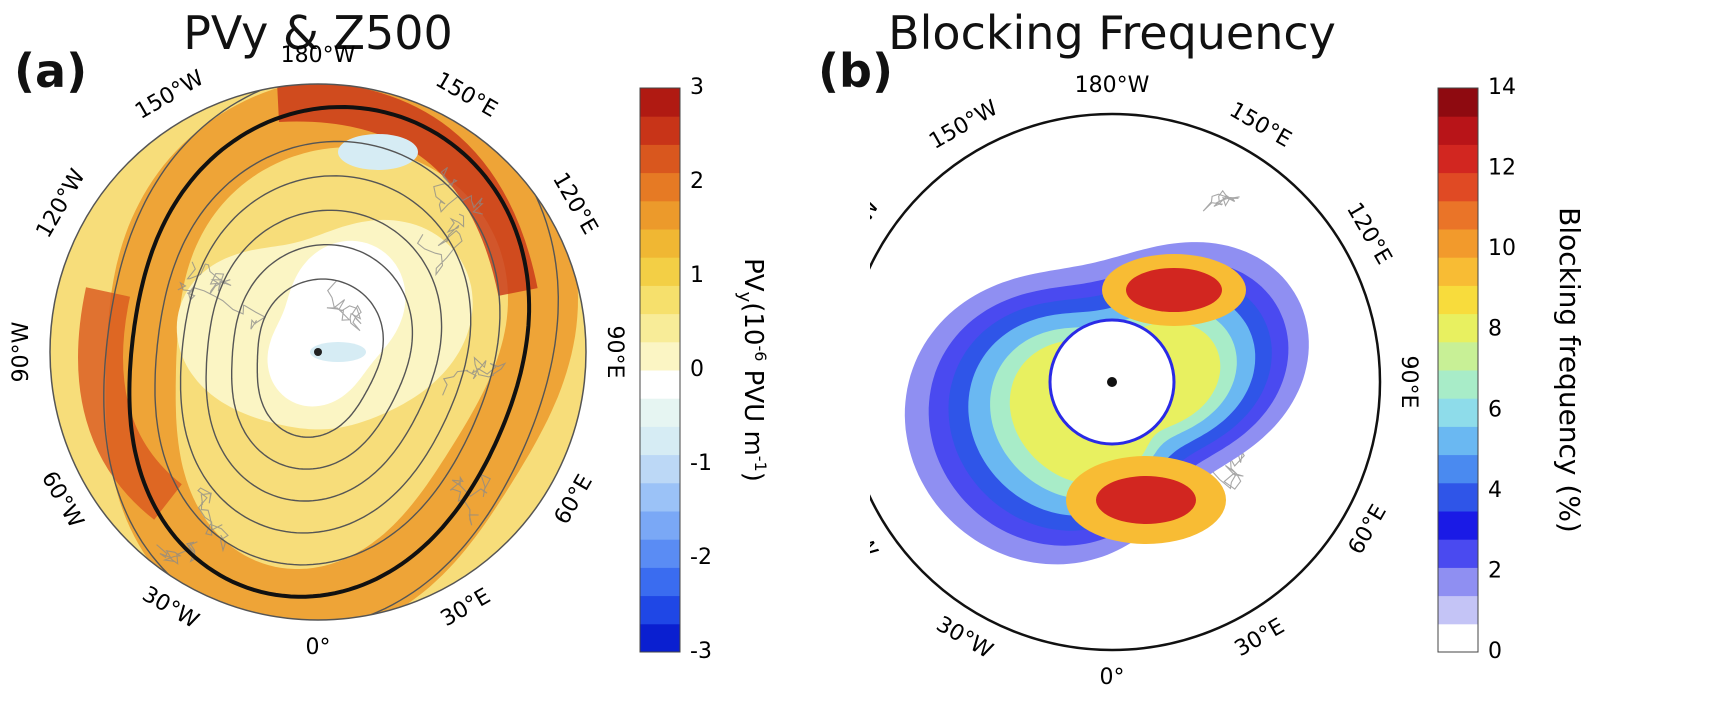  Describe the element at coordinates (1495, 329) in the screenshot. I see `panel-b-colorbar-tick: 8` at that location.